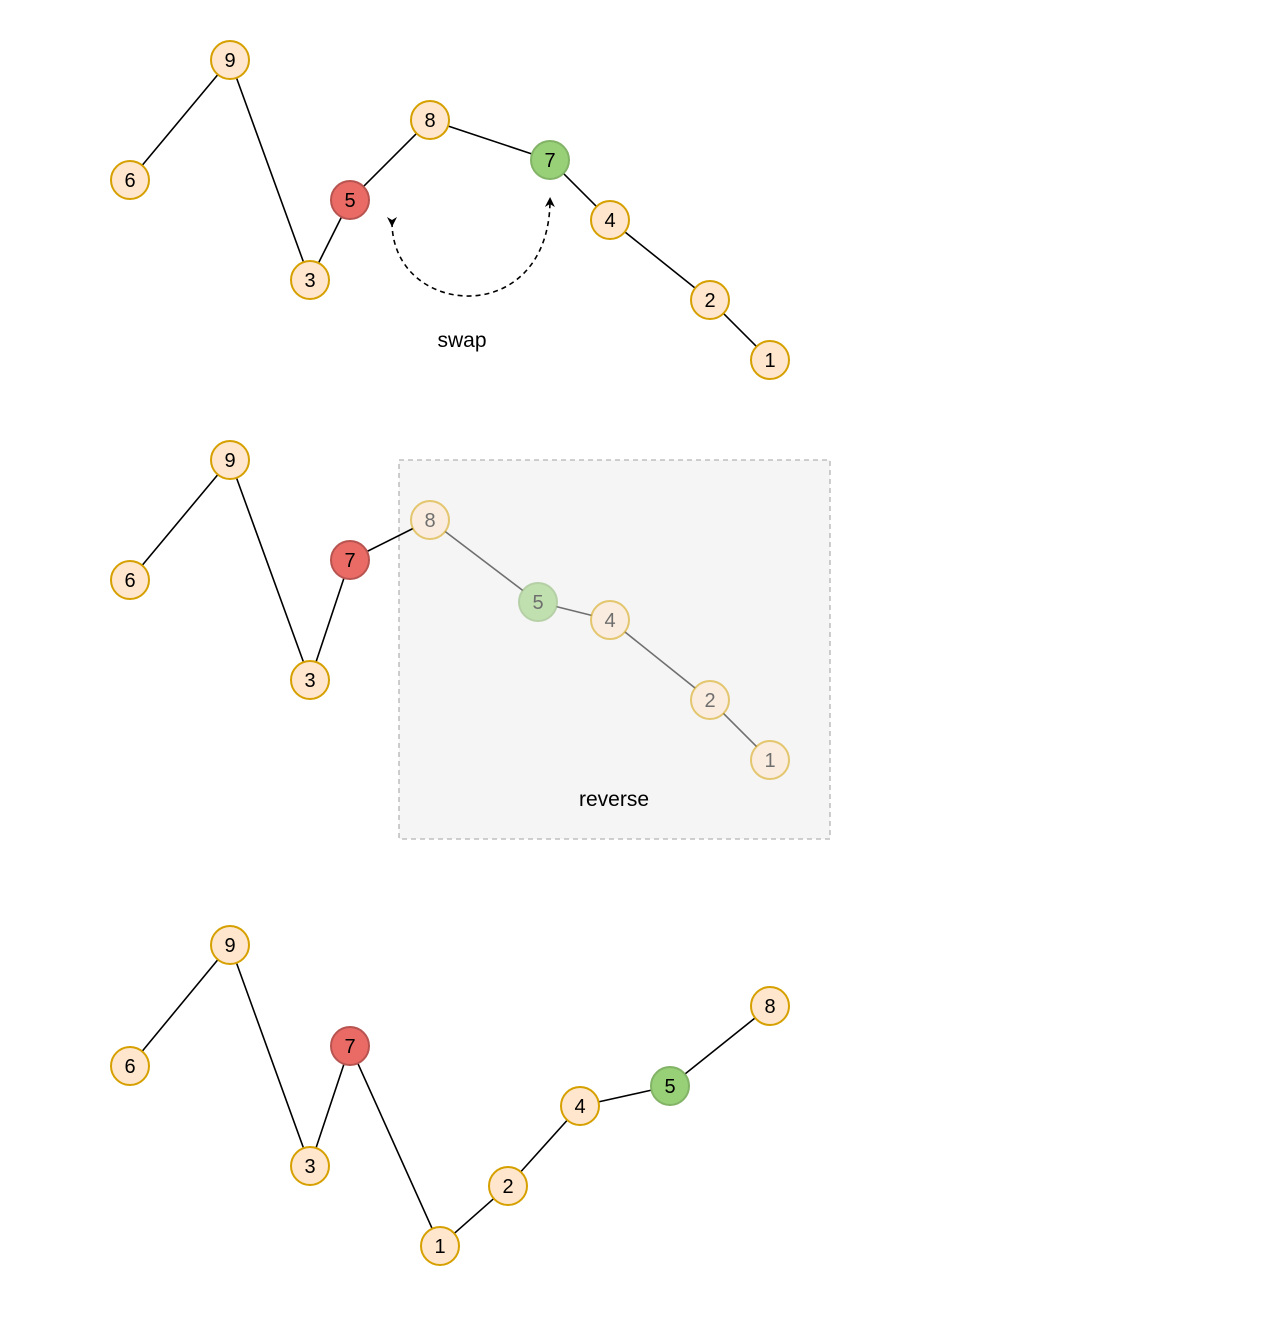  I want to click on before-swap-node-label-8: 1, so click(769, 361).